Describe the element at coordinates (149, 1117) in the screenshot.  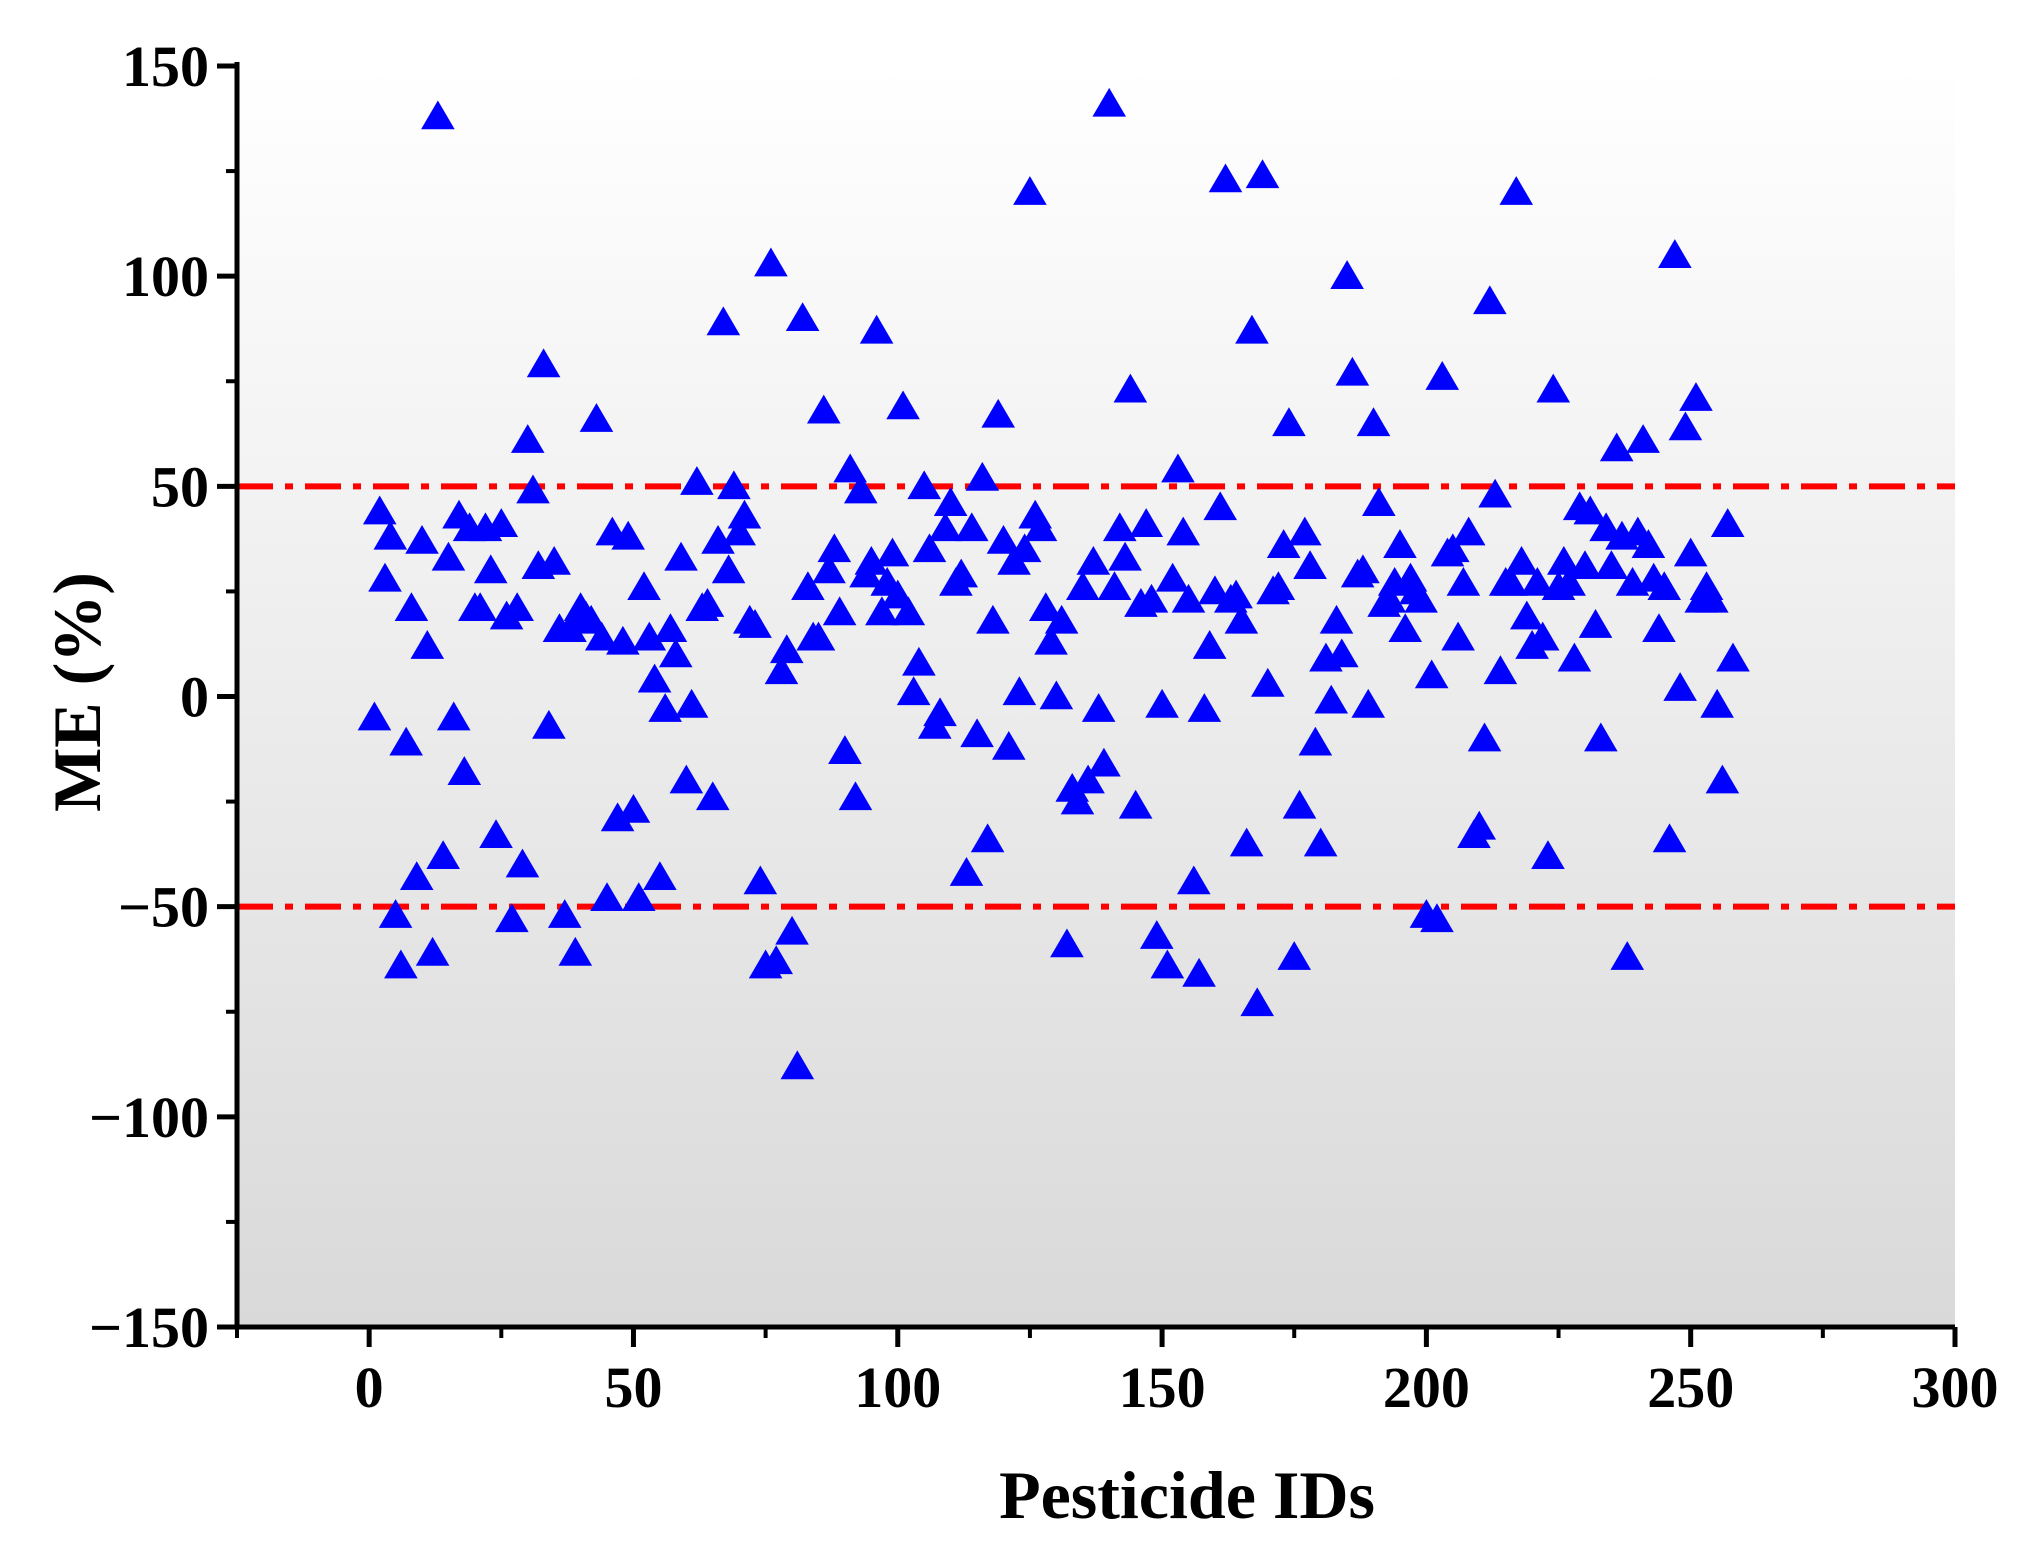
I see `y-tick-label: −100` at that location.